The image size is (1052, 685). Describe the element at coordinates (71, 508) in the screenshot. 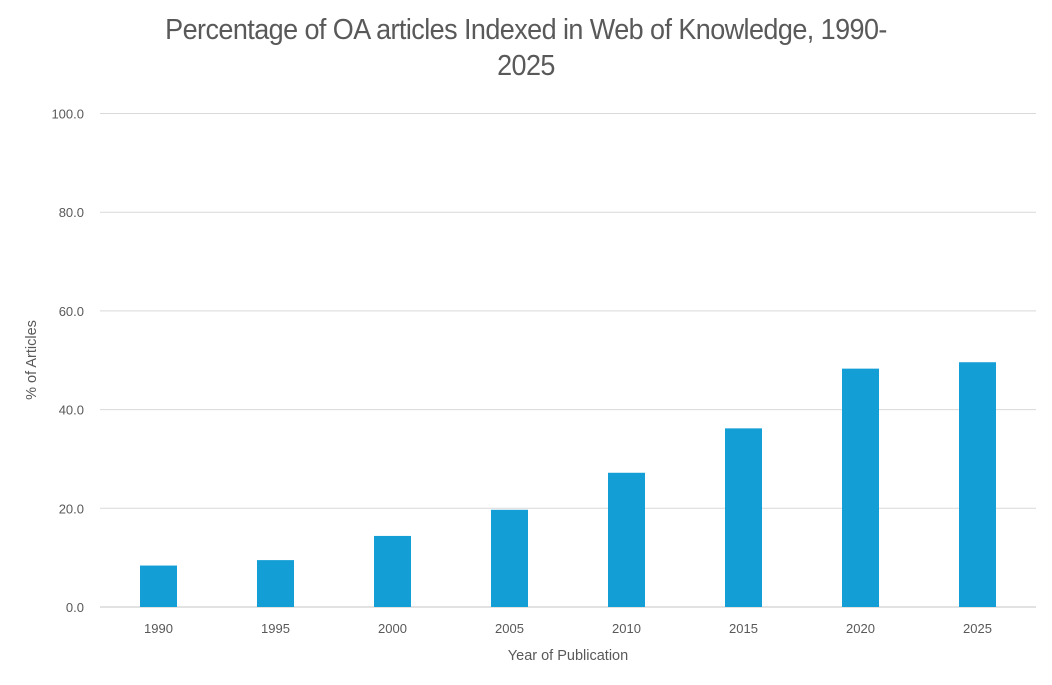

I see `y-tick-label: 20.0` at that location.